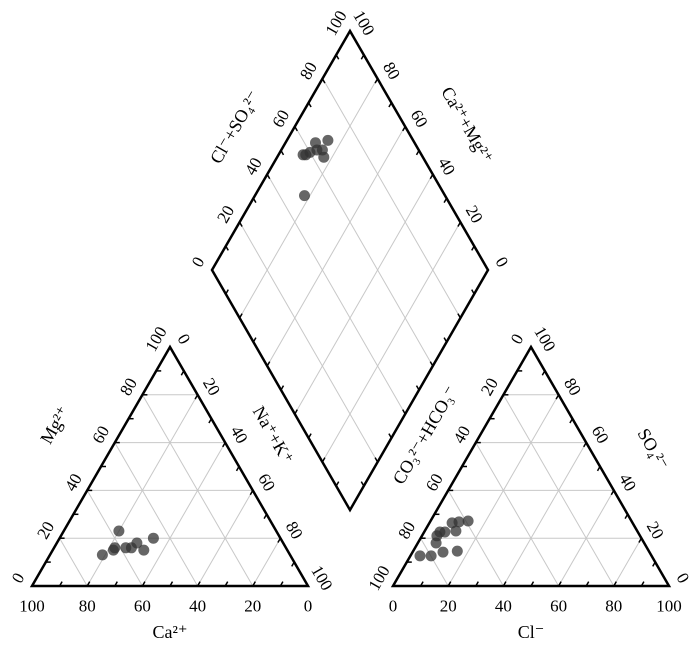 The height and width of the screenshot is (646, 700). Describe the element at coordinates (308, 71) in the screenshot. I see `clso4-tick-label: 80` at that location.